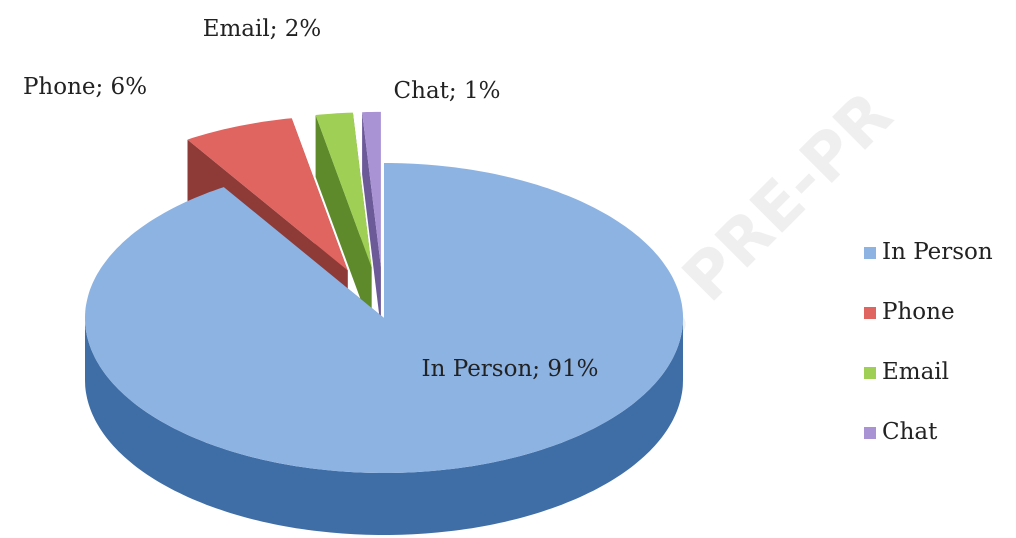 The image size is (1016, 538). I want to click on data-label: Email; 2%, so click(262, 29).